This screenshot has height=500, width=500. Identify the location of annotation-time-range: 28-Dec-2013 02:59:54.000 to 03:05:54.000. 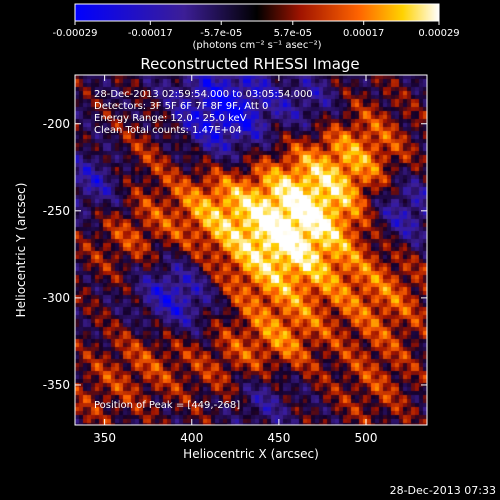
(203, 94).